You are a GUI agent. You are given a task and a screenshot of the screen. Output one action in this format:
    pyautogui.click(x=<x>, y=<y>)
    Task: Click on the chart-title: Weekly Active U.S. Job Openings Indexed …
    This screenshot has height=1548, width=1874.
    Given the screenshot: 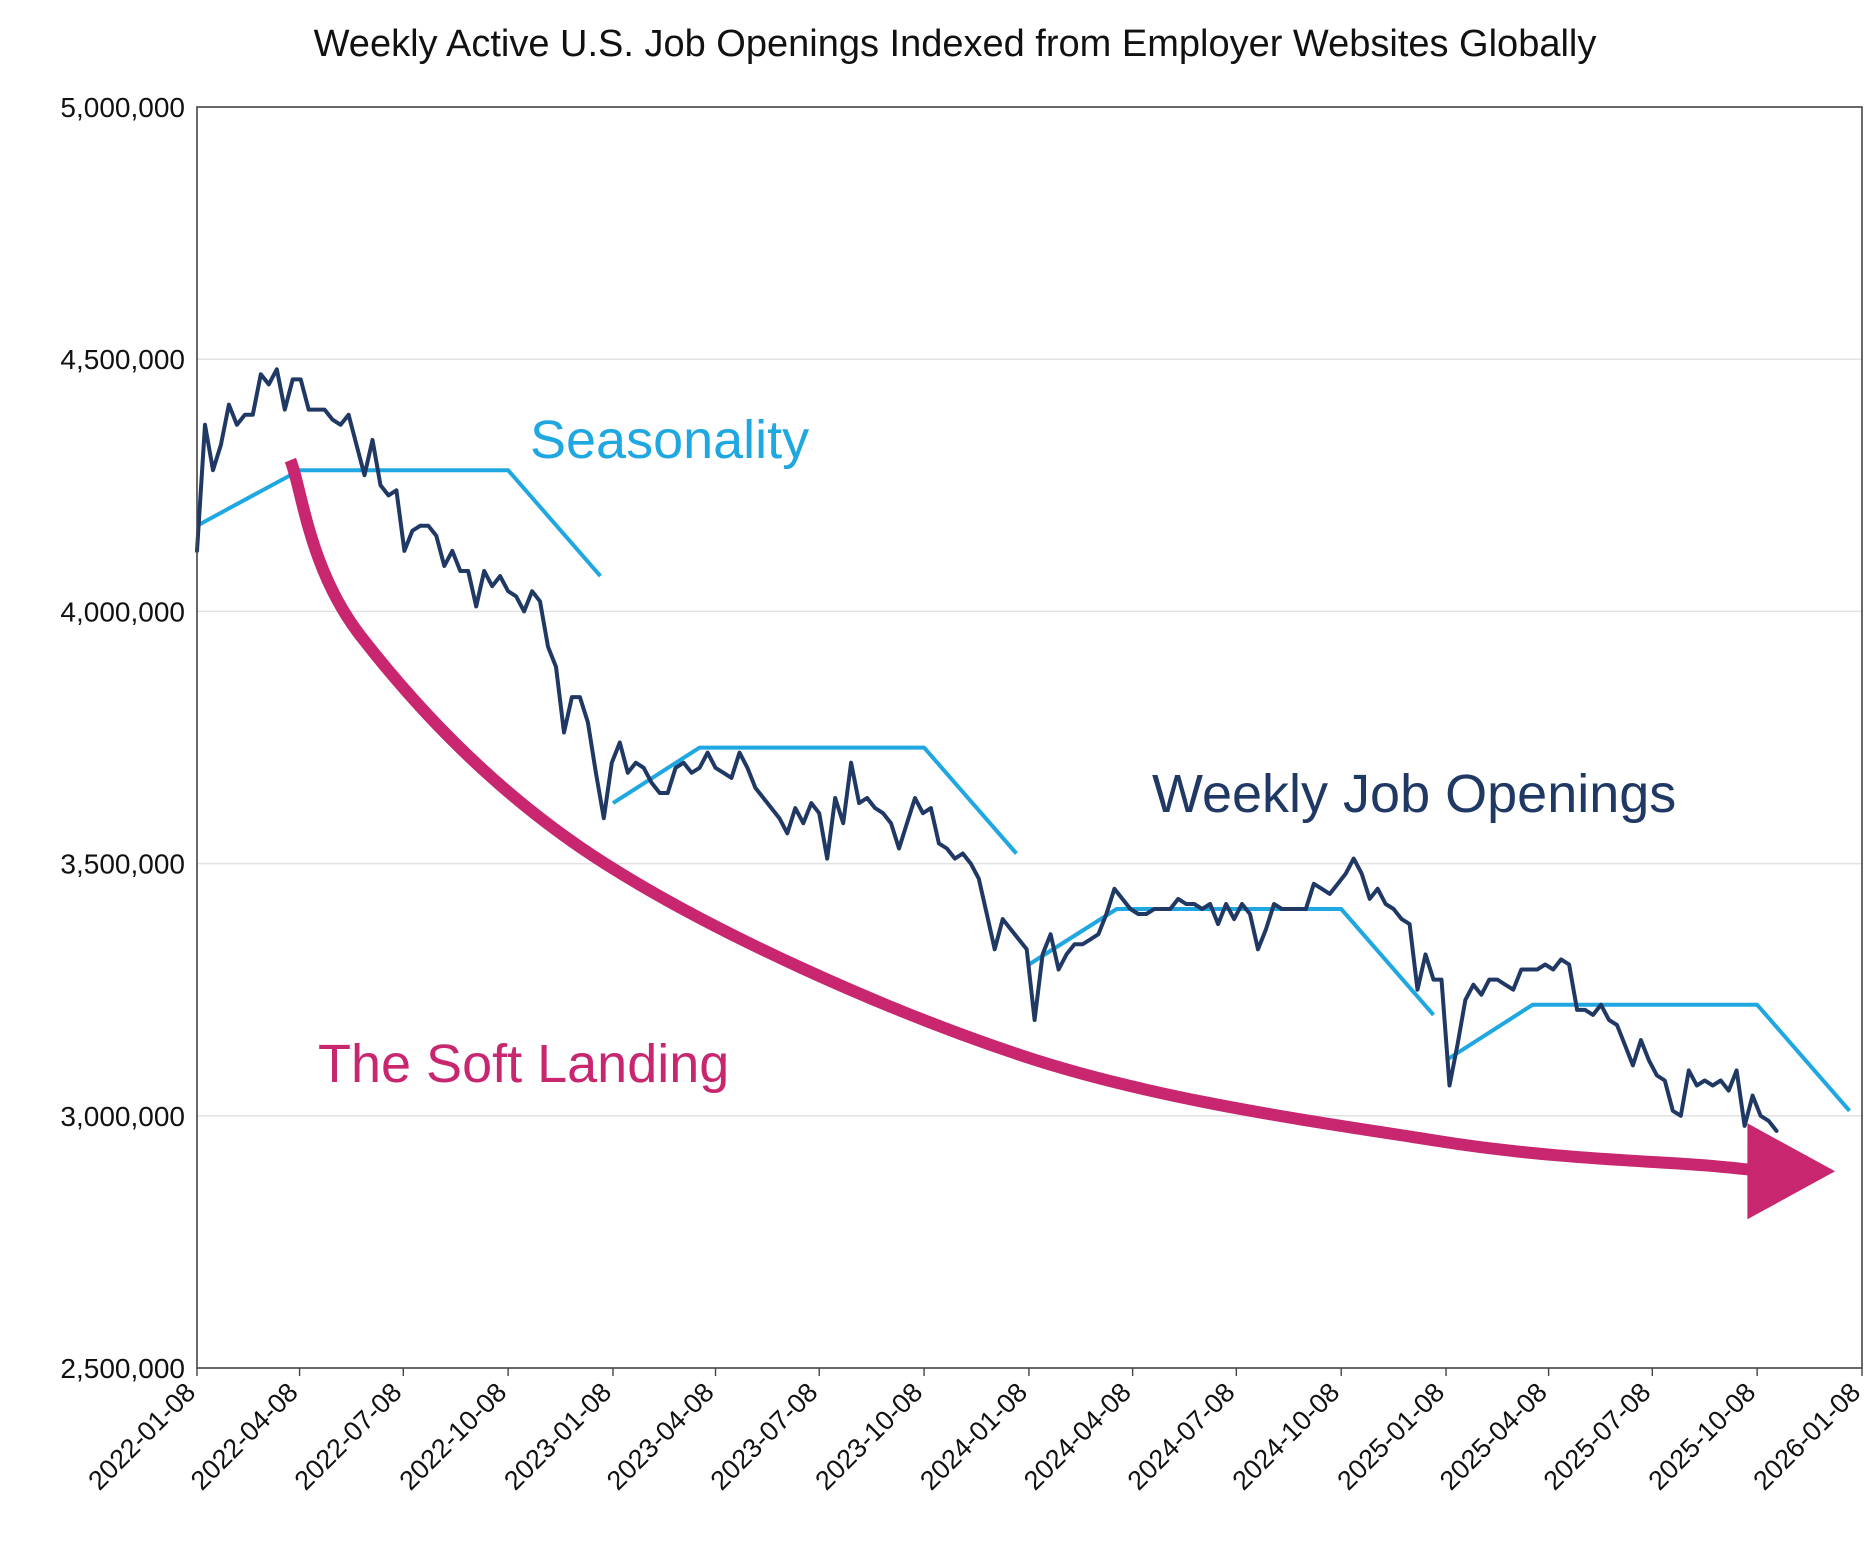 What is the action you would take?
    pyautogui.click(x=955, y=44)
    